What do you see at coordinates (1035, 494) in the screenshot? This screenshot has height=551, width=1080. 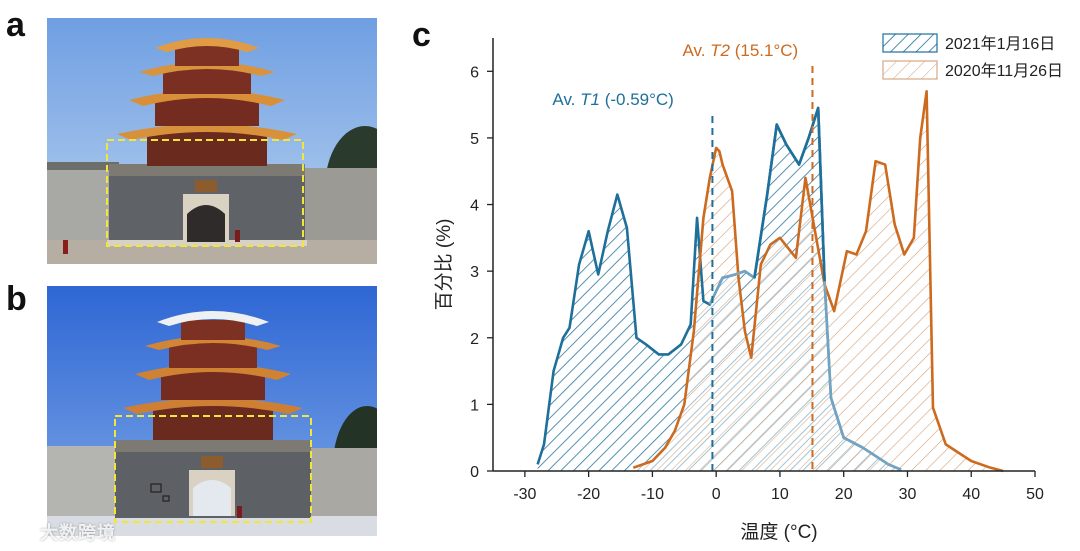 I see `x-tick-label-50: 50` at bounding box center [1035, 494].